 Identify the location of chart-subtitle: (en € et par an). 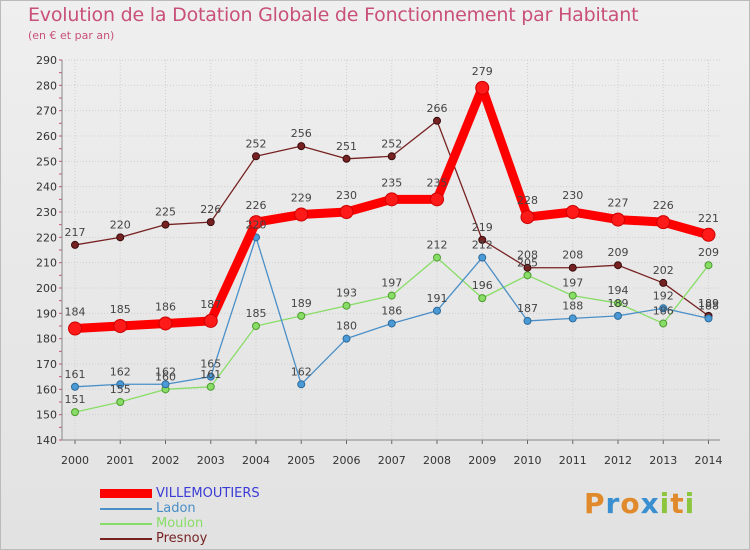
(71, 35).